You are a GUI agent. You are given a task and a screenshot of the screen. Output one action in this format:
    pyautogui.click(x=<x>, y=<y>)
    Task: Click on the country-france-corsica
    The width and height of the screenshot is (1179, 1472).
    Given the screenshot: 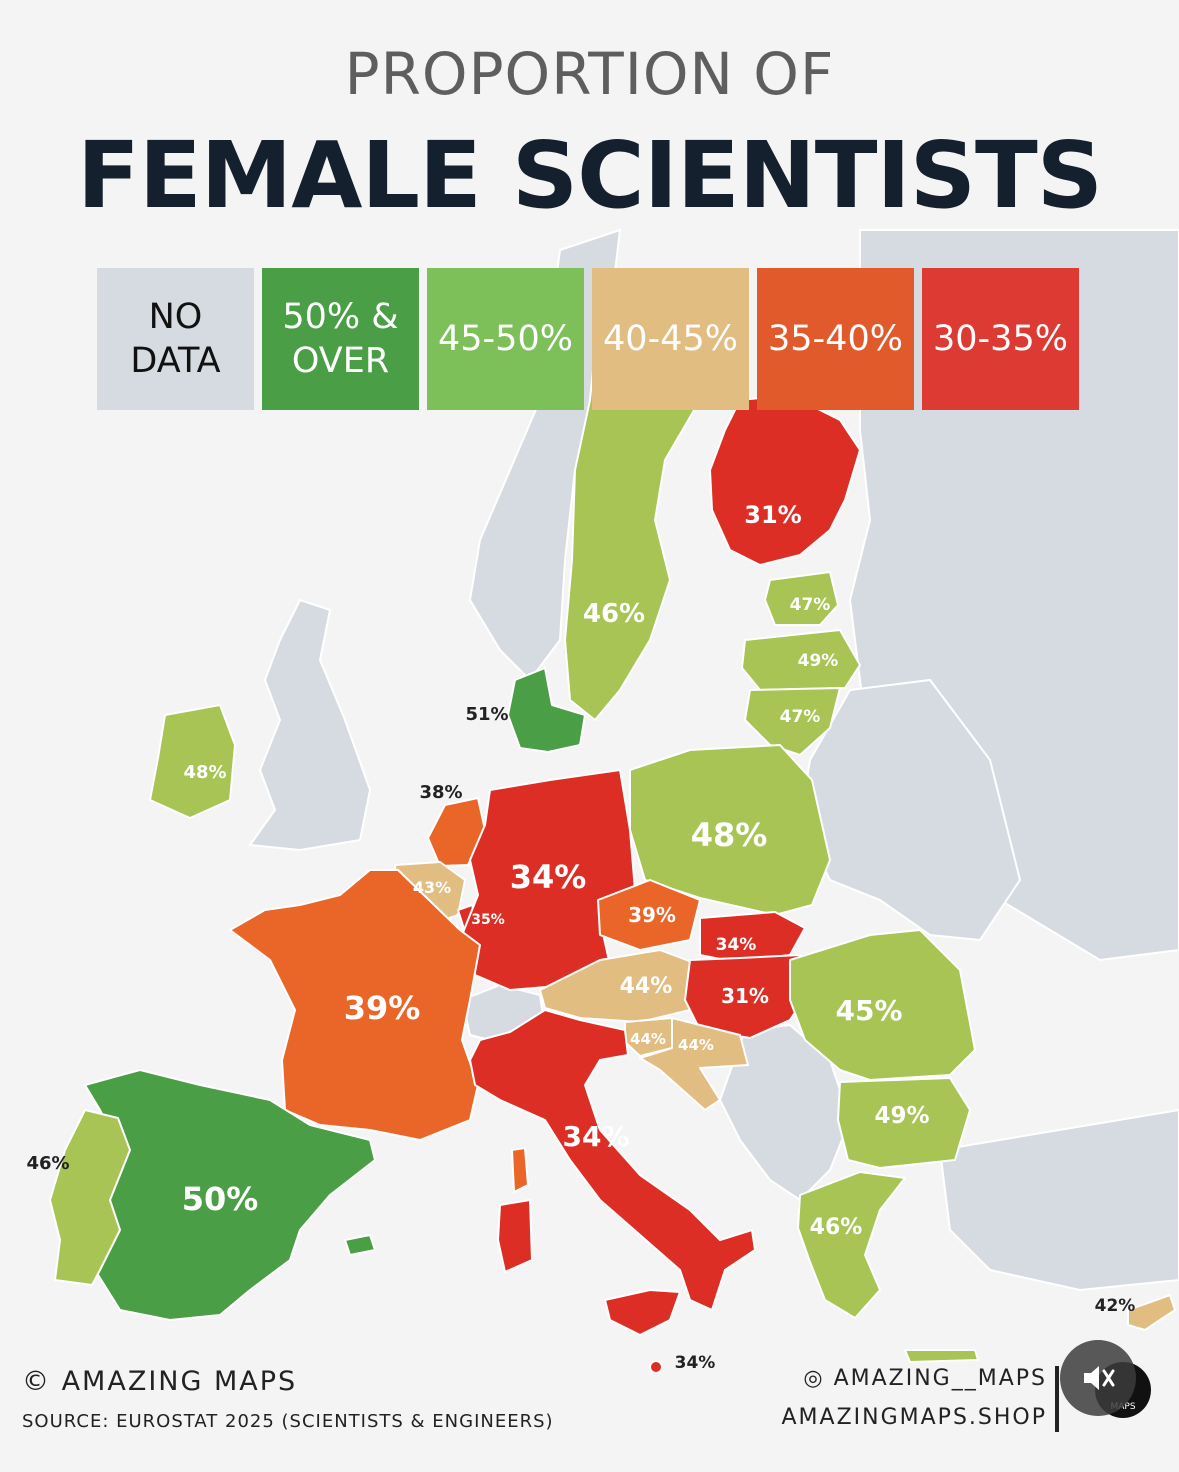 What is the action you would take?
    pyautogui.click(x=520, y=1170)
    